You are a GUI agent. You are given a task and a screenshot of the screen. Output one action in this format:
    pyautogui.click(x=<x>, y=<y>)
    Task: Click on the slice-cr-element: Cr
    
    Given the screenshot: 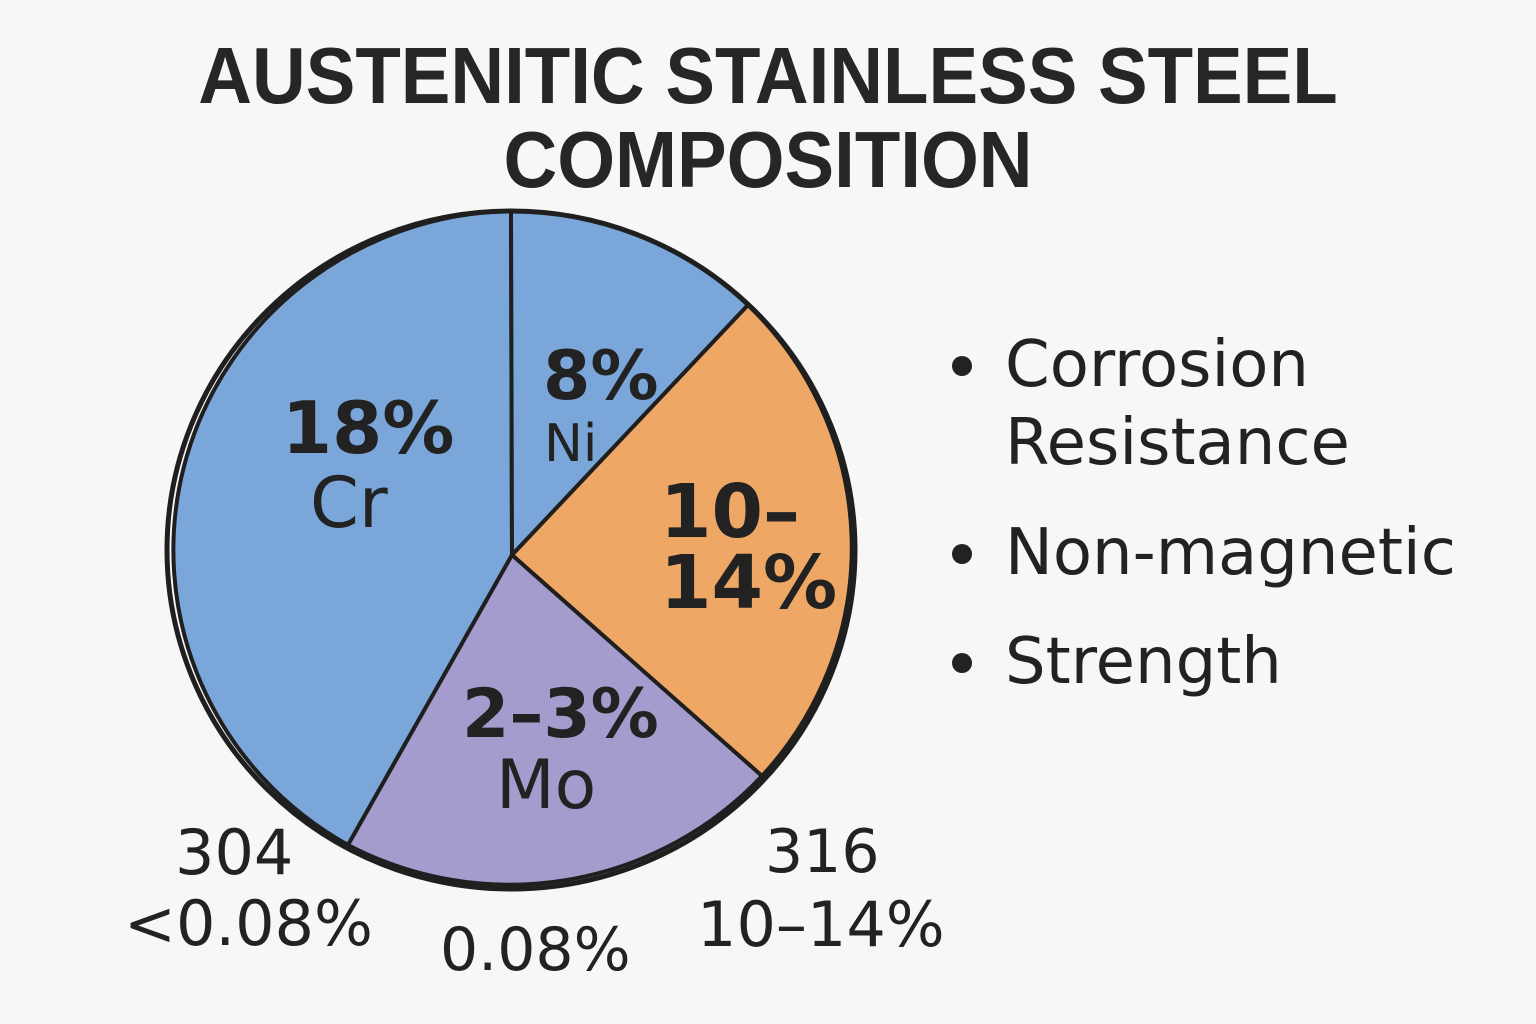 What is the action you would take?
    pyautogui.click(x=349, y=503)
    